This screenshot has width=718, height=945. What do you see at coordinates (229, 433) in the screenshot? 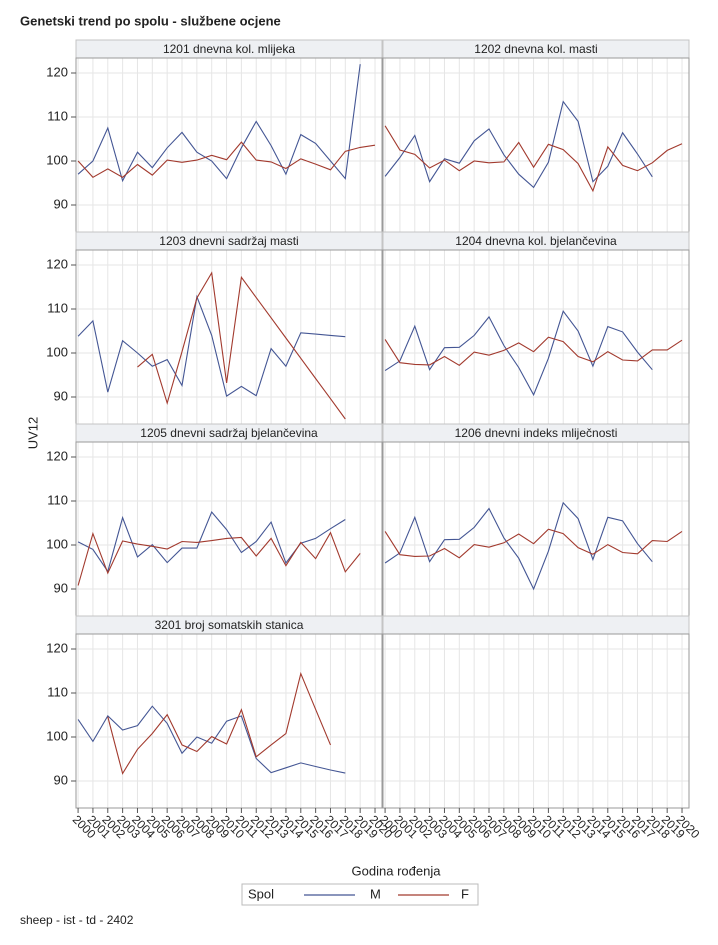
I see `panel-title: 1205 dnevni sadržaj bjelančevina` at bounding box center [229, 433].